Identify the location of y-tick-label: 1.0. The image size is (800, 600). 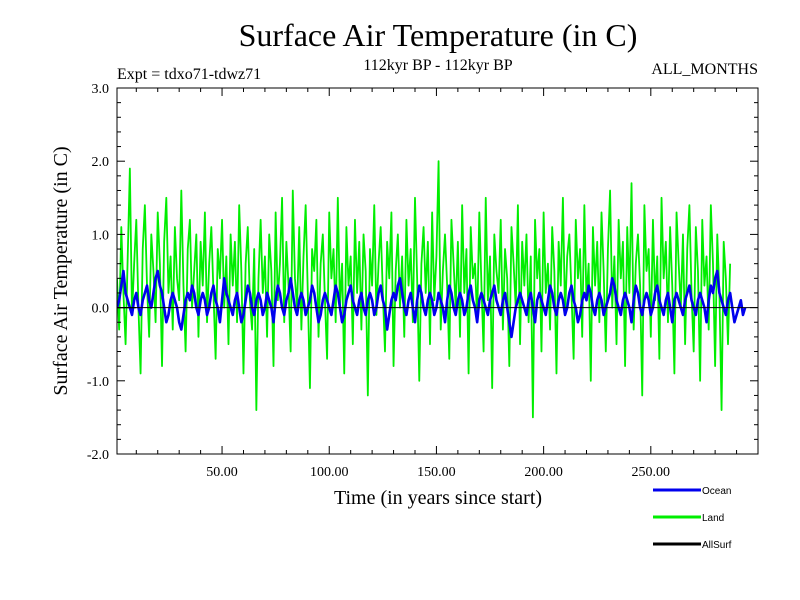
(101, 235).